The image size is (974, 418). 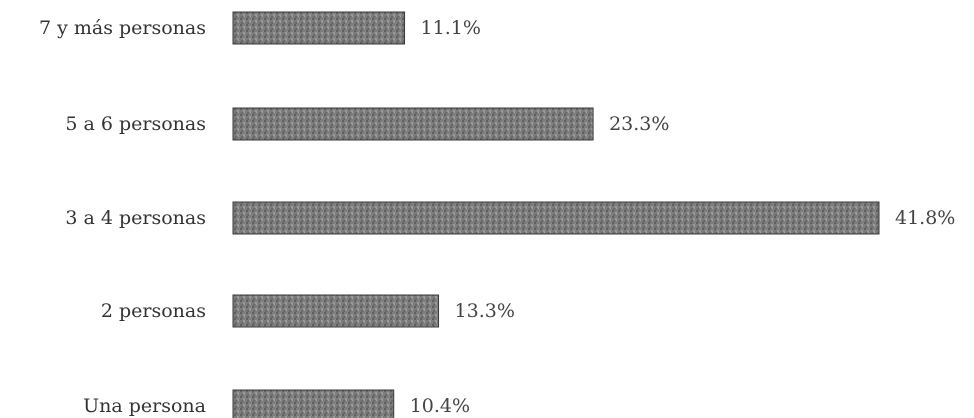 I want to click on value-label: 11.1%, so click(x=451, y=28).